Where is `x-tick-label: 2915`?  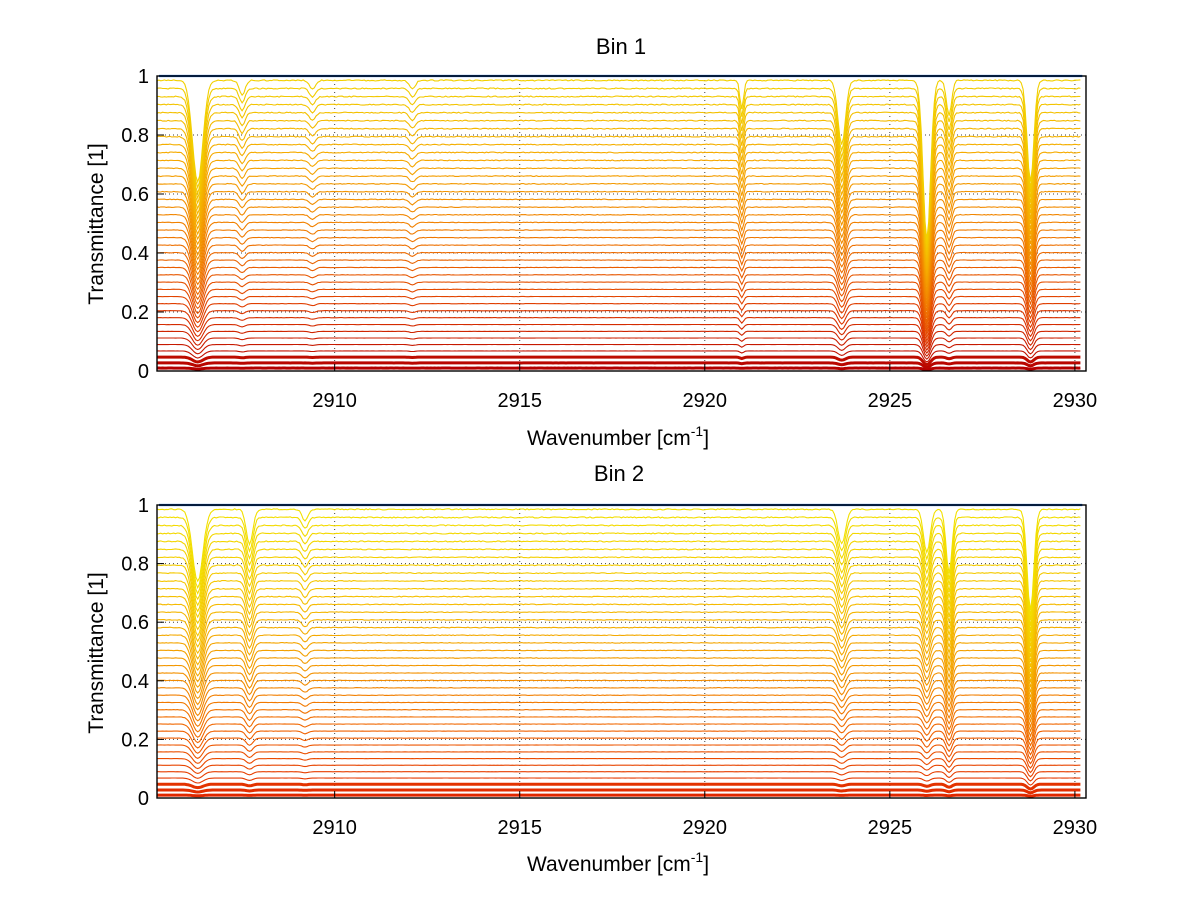
x-tick-label: 2915 is located at coordinates (519, 828).